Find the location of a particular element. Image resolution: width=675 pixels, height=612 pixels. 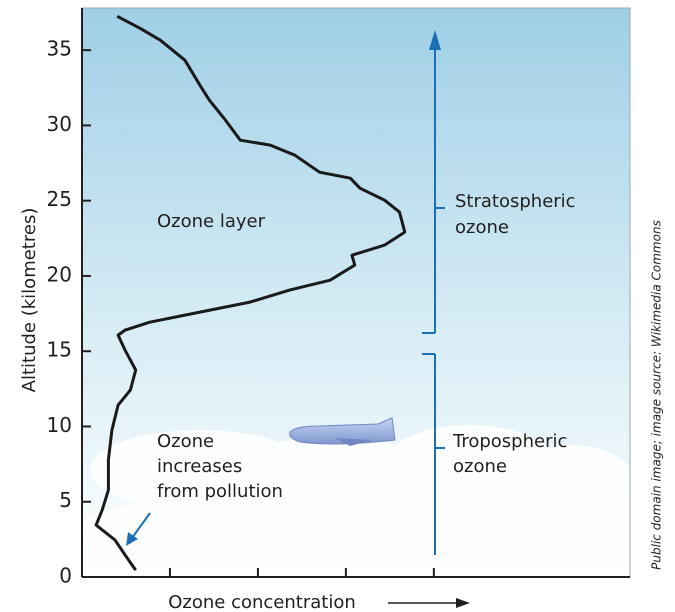

y-tick-label: 10 is located at coordinates (59, 425).